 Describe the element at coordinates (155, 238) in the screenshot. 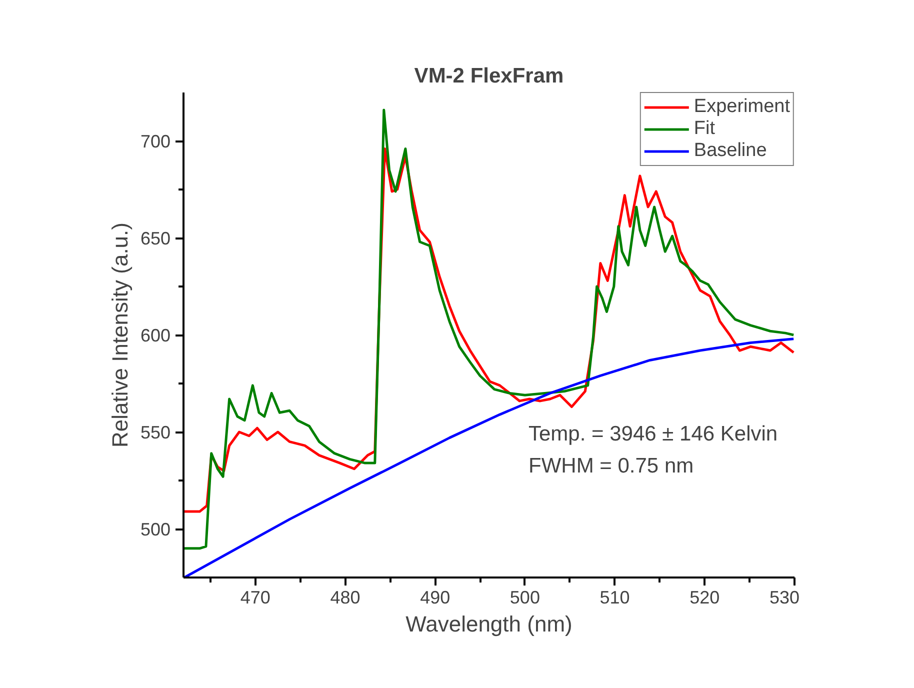

I see `y-tick-label: 650` at that location.